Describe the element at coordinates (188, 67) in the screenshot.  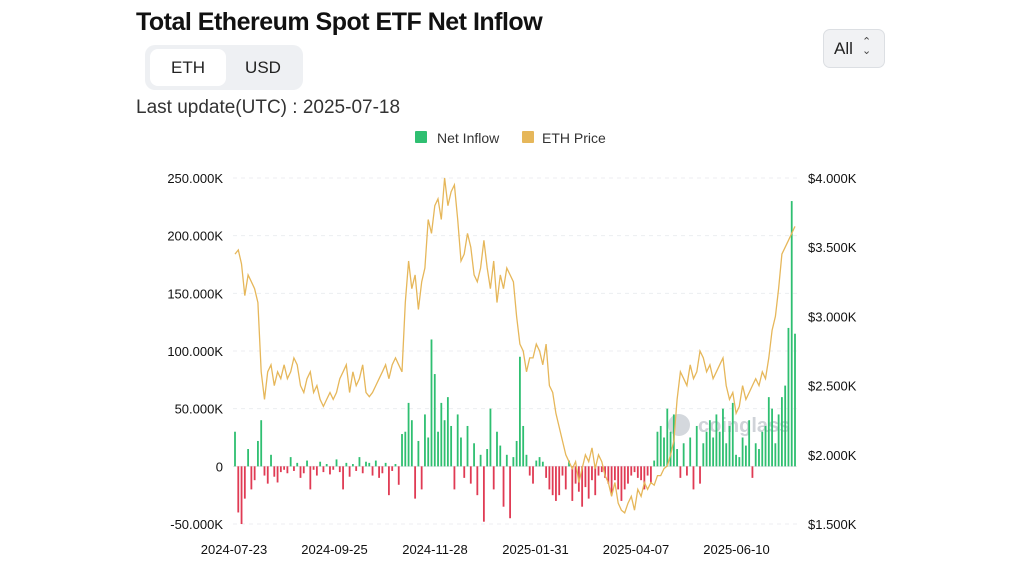
I see `unit-eth-button: ETH` at that location.